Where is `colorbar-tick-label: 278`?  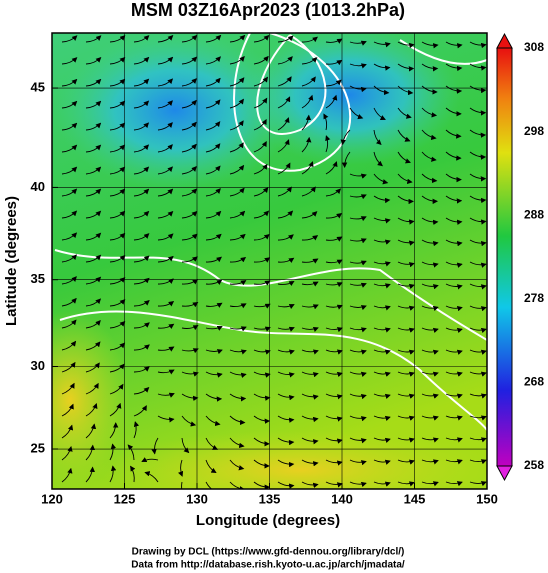 colorbar-tick-label: 278 is located at coordinates (534, 298).